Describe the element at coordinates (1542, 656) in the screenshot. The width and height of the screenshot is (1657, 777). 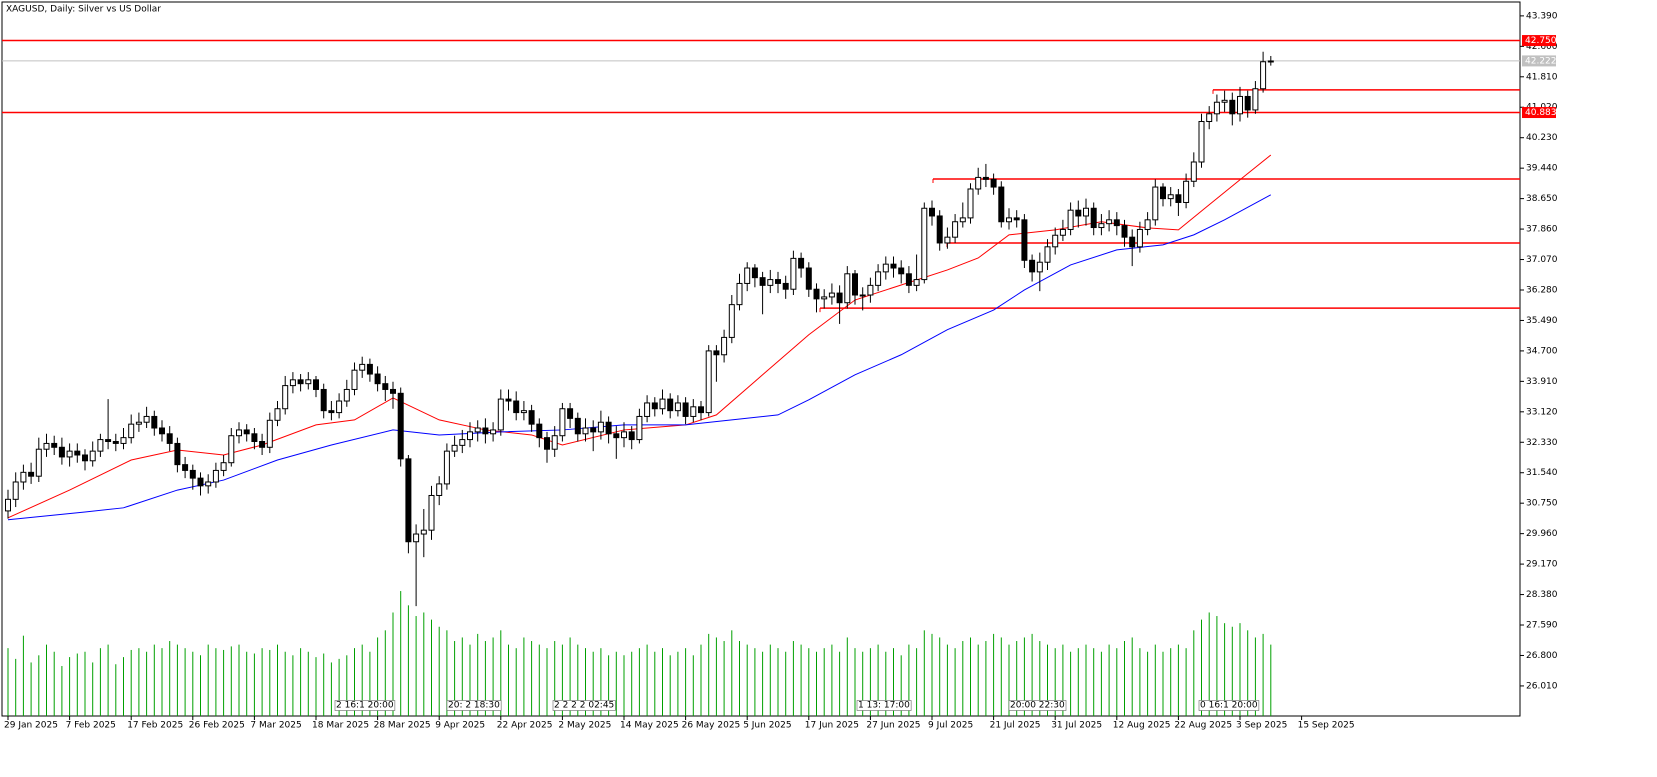
I see `y-tick-label: 26.800` at that location.